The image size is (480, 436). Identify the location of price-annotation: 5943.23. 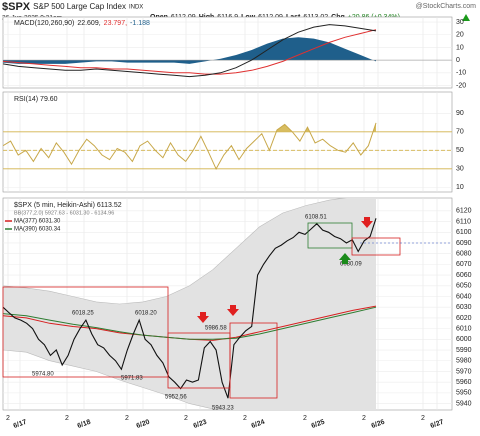
(223, 409).